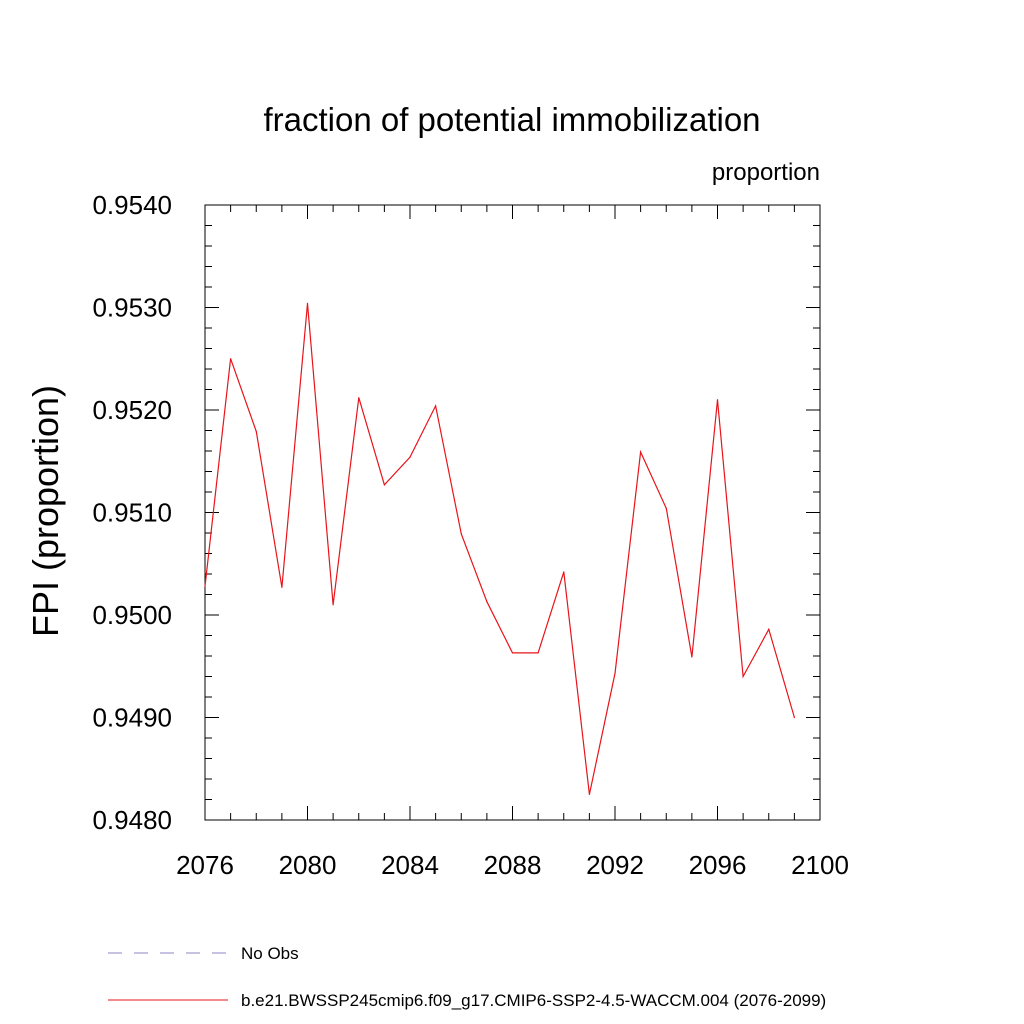 This screenshot has height=1024, width=1024. Describe the element at coordinates (132, 513) in the screenshot. I see `y-tick-label: 0.9510` at that location.